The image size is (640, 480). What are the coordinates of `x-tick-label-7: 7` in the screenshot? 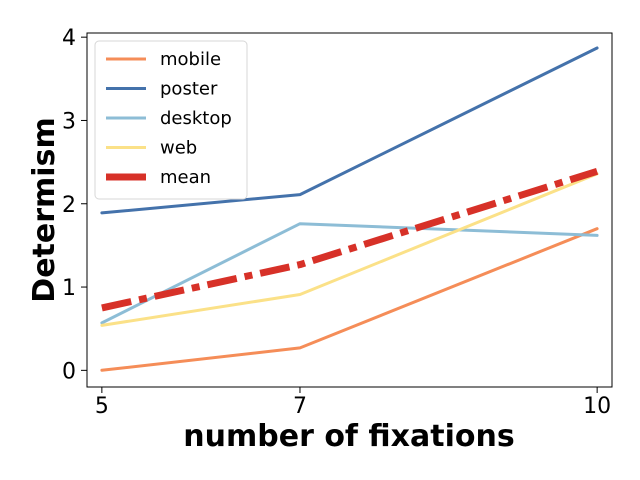 It's located at (300, 406).